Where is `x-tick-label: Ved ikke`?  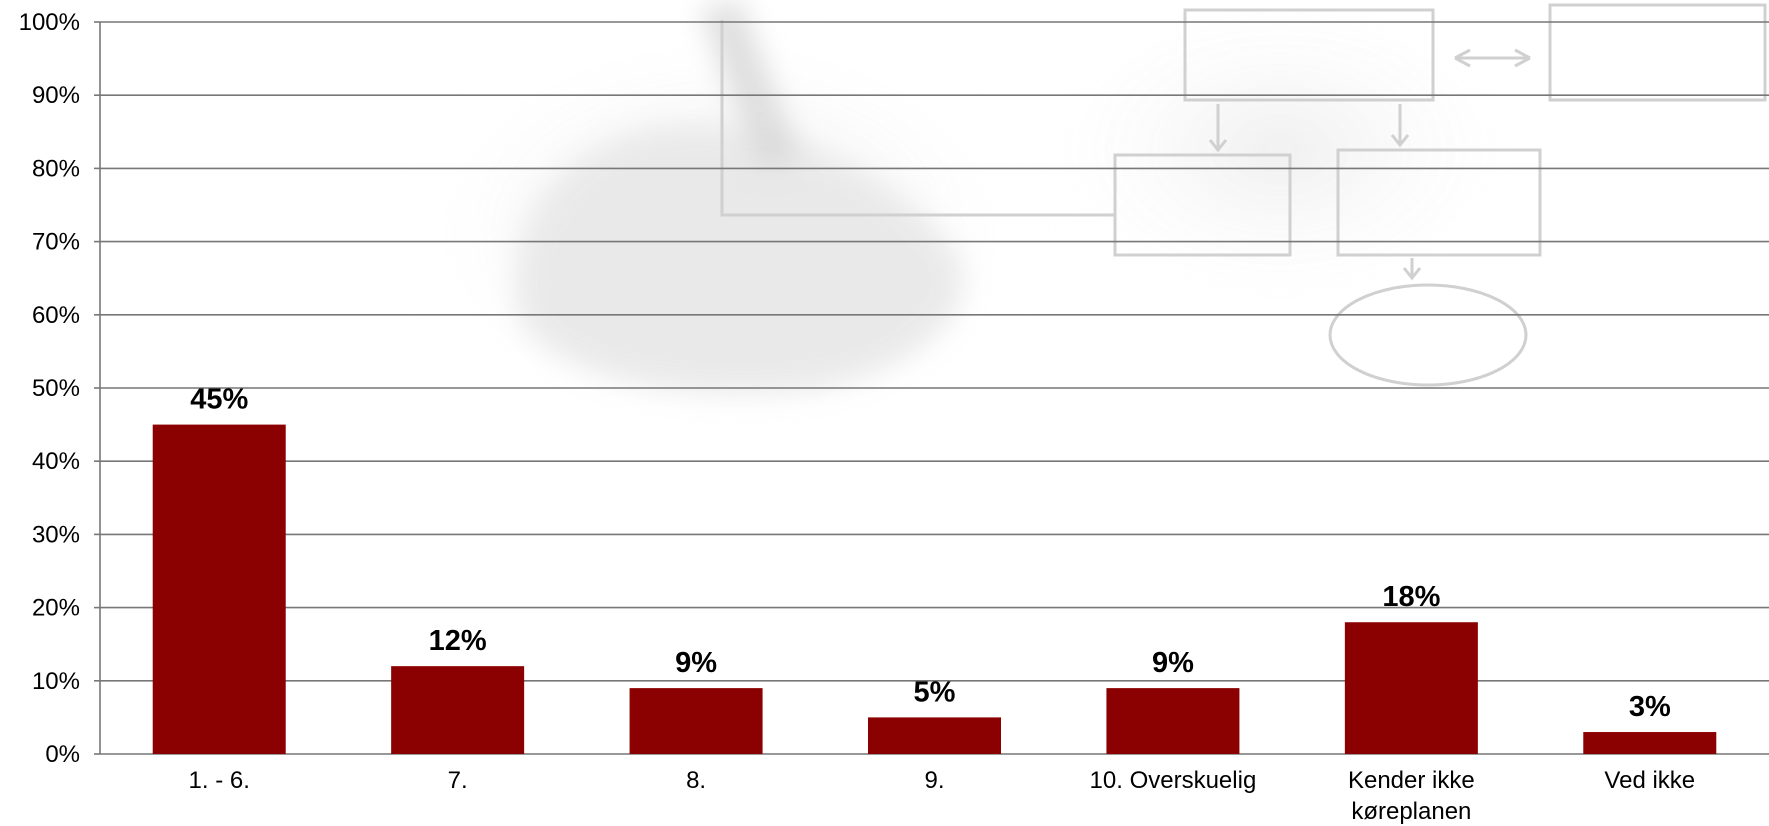
x-tick-label: Ved ikke is located at coordinates (1649, 780).